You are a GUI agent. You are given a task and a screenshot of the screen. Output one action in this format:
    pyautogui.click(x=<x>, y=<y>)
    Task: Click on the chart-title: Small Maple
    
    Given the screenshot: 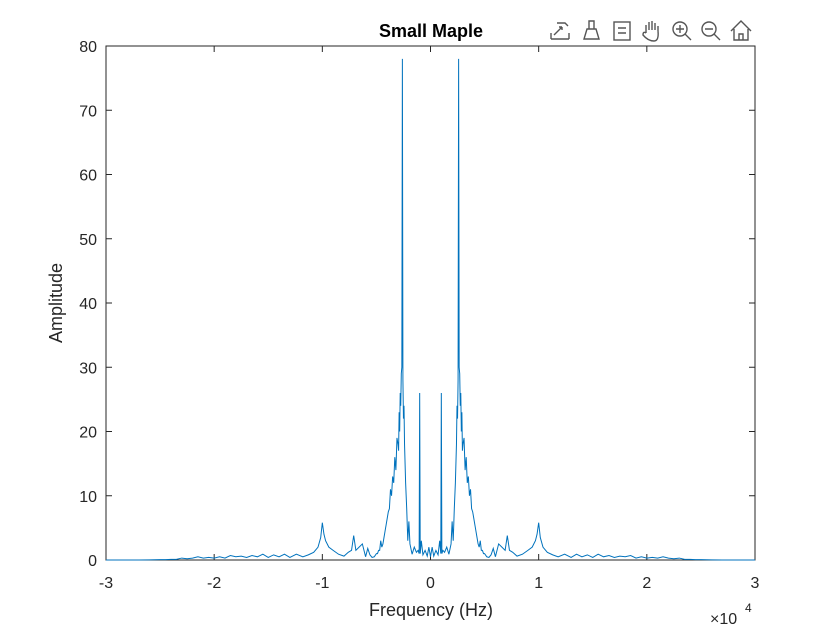 What is the action you would take?
    pyautogui.click(x=431, y=31)
    